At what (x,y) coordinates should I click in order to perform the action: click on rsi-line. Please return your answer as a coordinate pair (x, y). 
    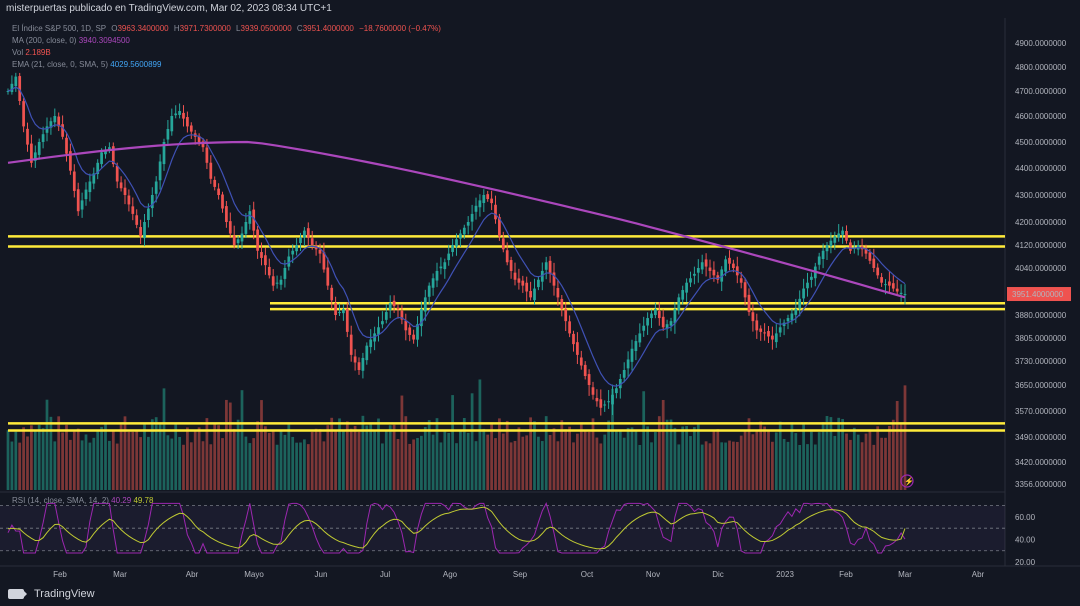
    Looking at the image, I should click on (456, 528).